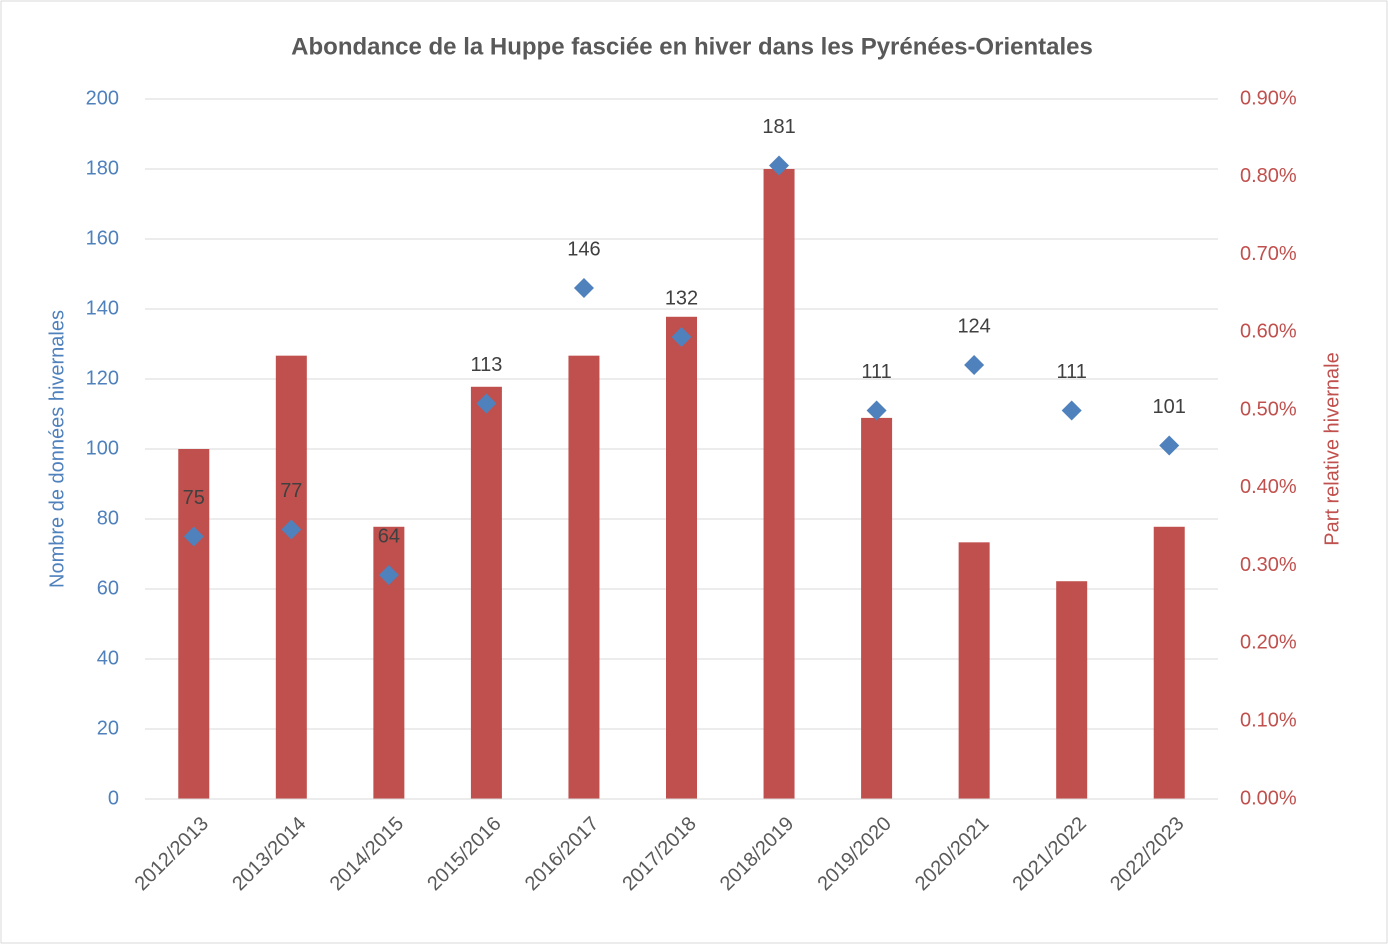 The height and width of the screenshot is (944, 1388). I want to click on data-label: 113, so click(486, 365).